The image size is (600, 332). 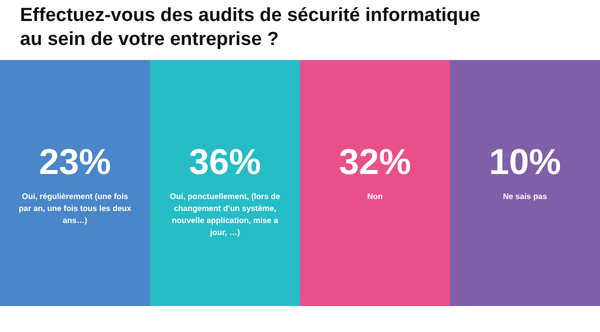 I want to click on text: Effectuez-vous des audits de sécurité informatique au sein de votre entreprise ?, so click(x=250, y=27).